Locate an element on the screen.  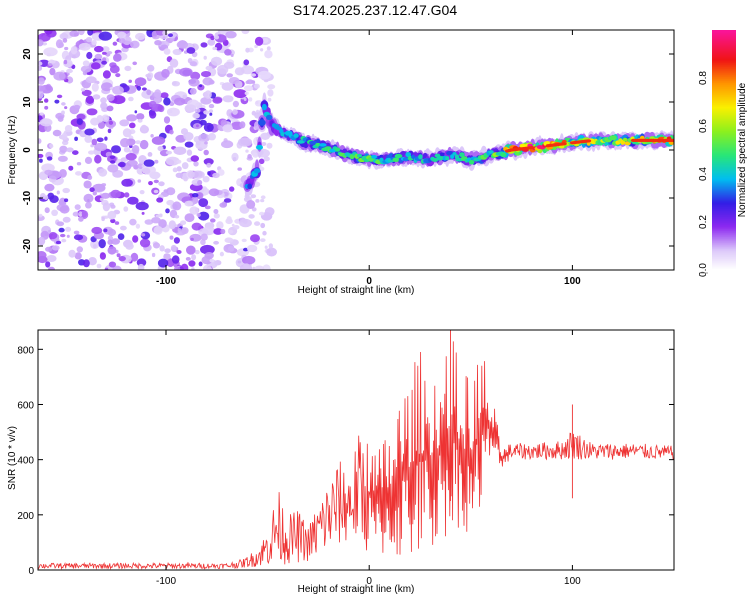
spec-xlabel: Height of straight line (km) is located at coordinates (356, 290).